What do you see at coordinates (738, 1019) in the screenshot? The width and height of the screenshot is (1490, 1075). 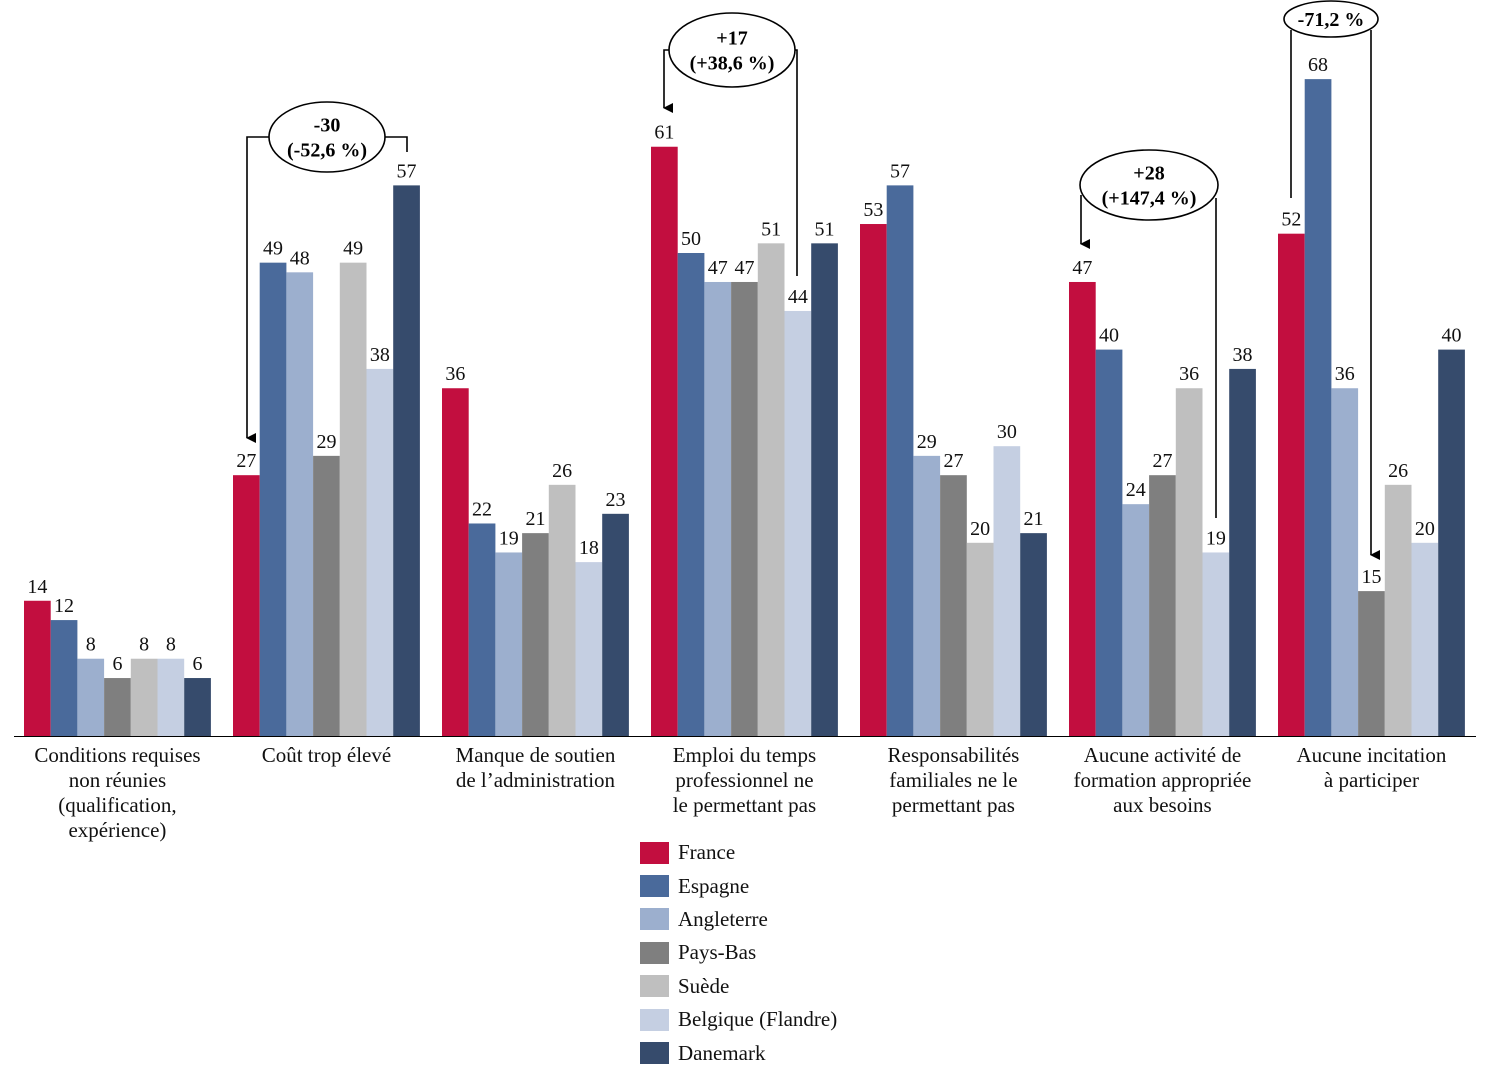 I see `legend-item: Belgique (Flandre)` at bounding box center [738, 1019].